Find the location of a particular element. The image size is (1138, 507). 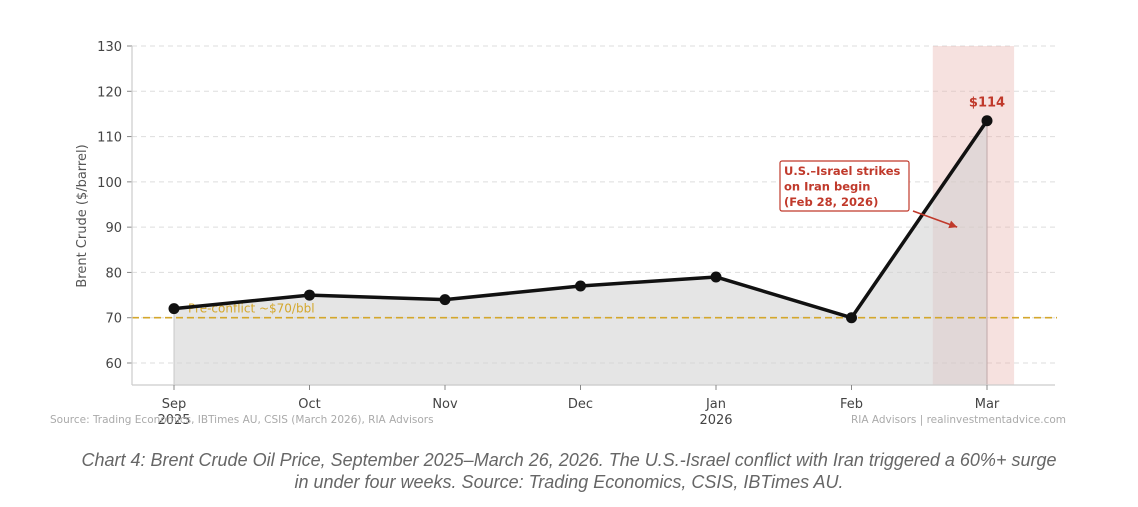

x-tick-label-year: 2026 is located at coordinates (715, 420).